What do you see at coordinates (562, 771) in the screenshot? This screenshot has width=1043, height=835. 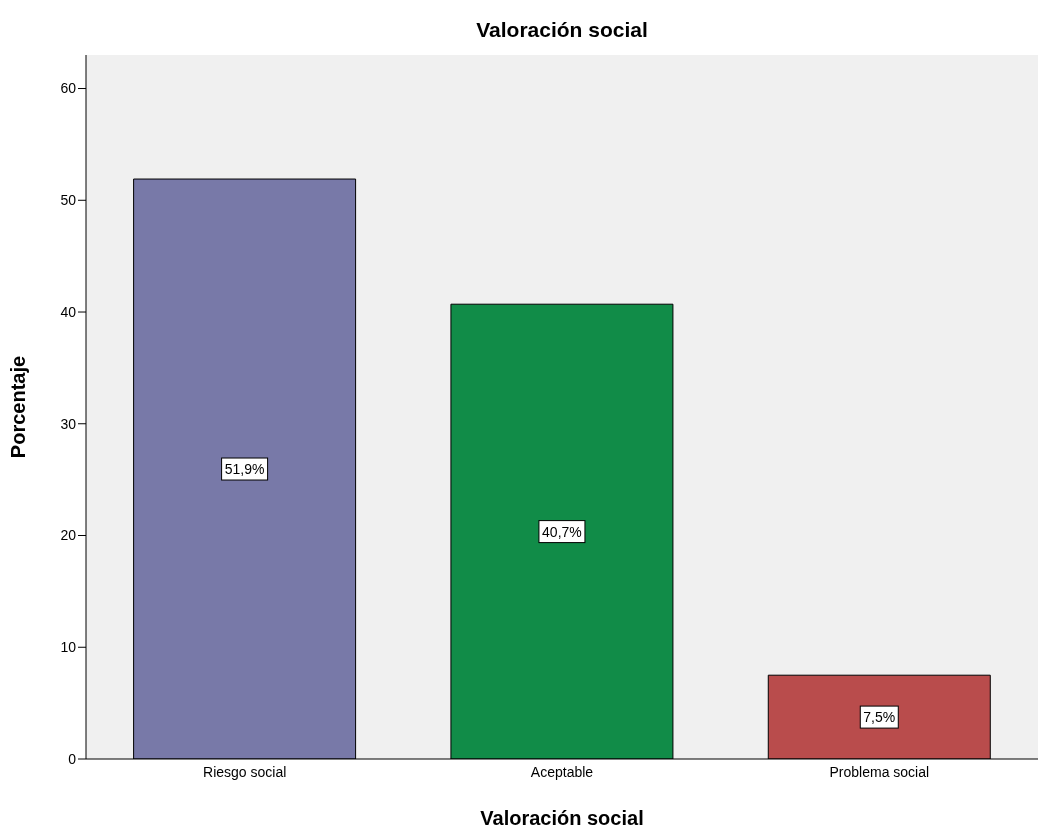 I see `x-tick-label: Aceptable` at bounding box center [562, 771].